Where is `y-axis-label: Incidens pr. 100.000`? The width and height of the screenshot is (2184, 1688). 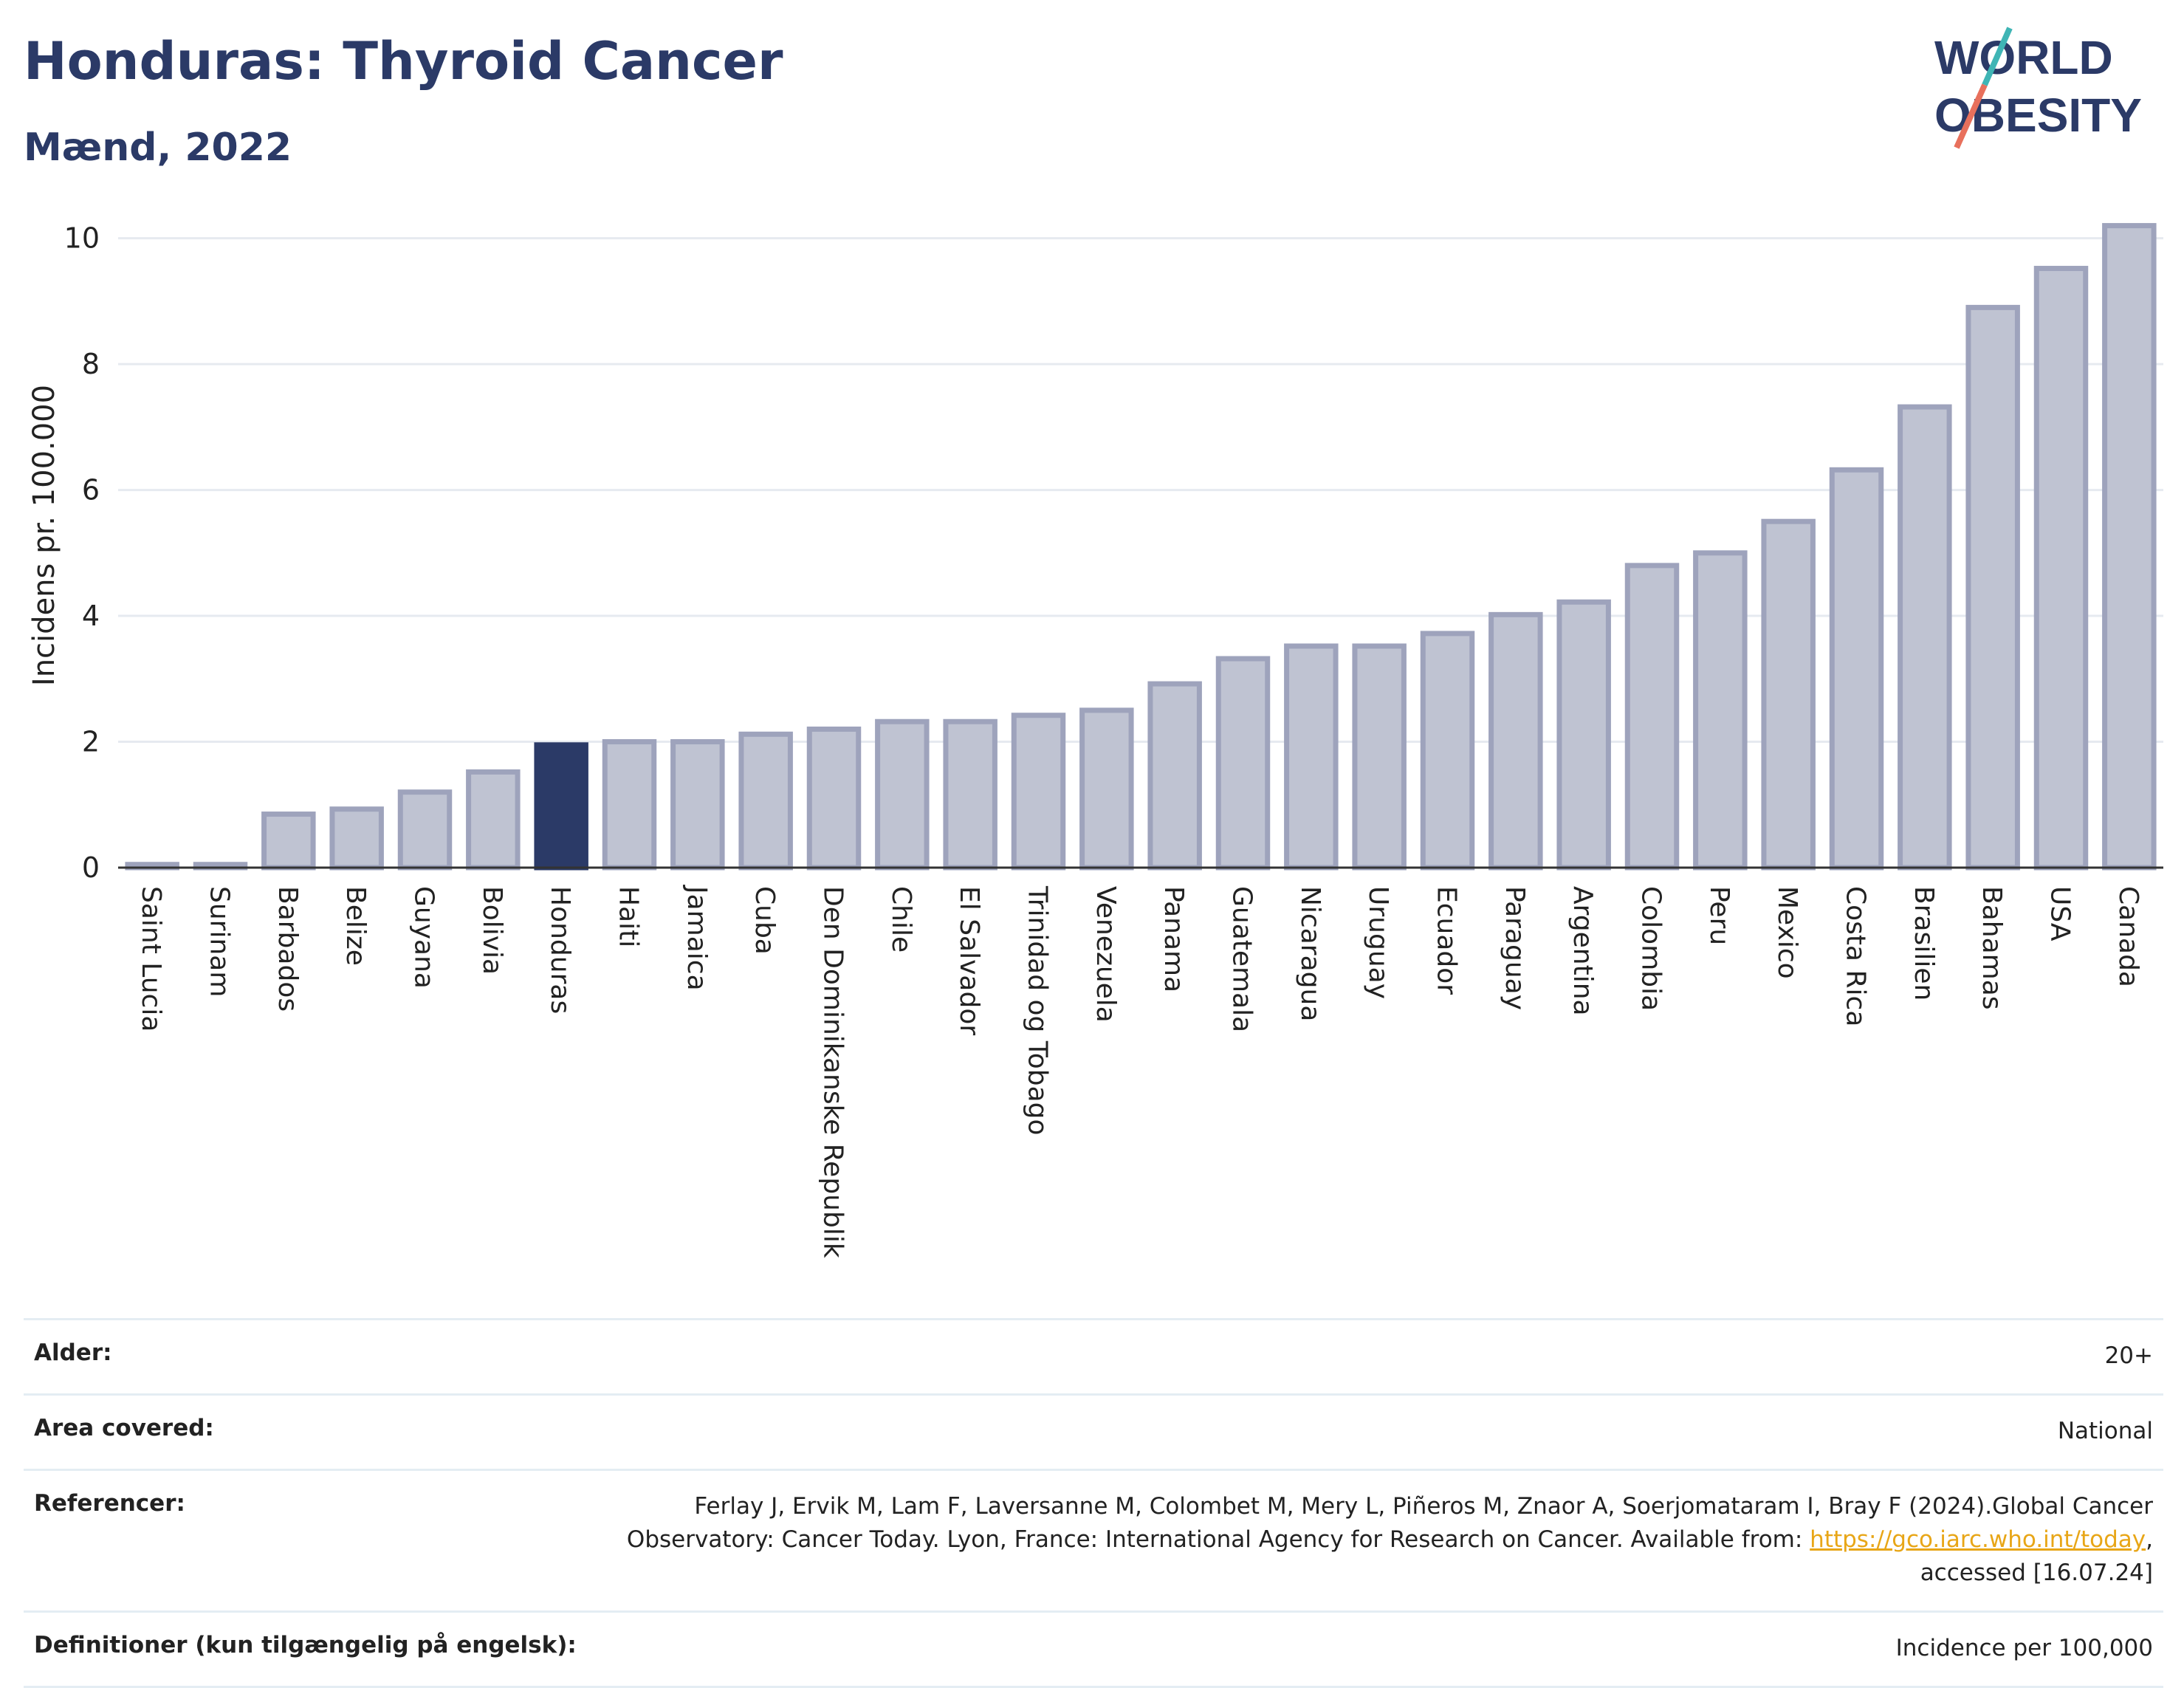
y-axis-label: Incidens pr. 100.000 is located at coordinates (44, 535).